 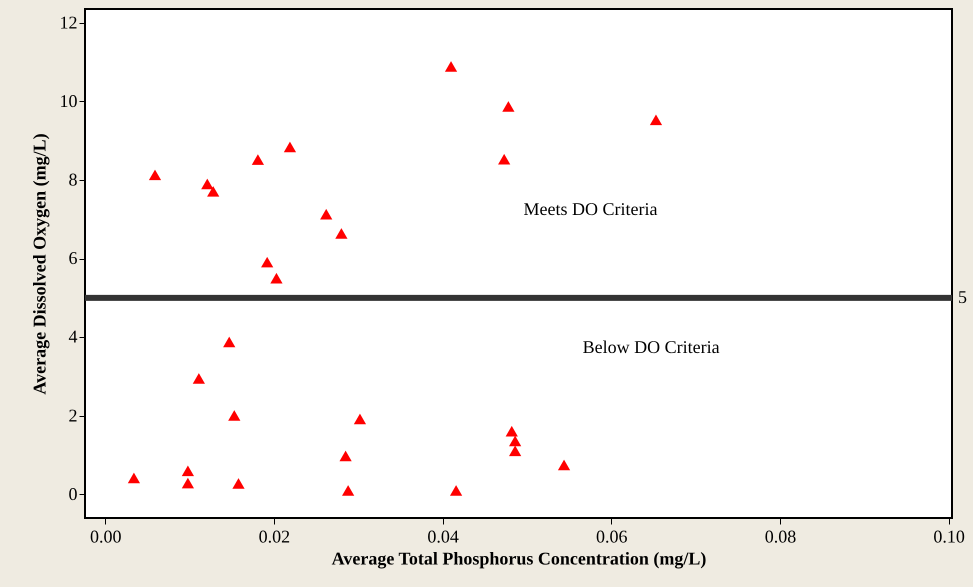 I want to click on x-tick-label: 0.02, so click(x=274, y=536).